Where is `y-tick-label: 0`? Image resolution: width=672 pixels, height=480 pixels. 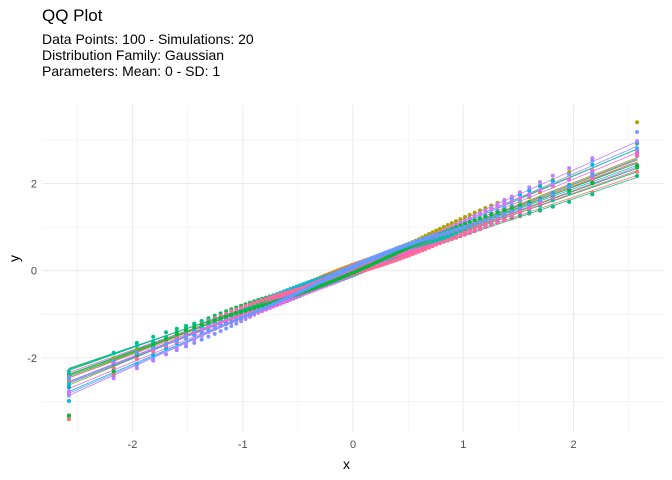
y-tick-label: 0 is located at coordinates (34, 272).